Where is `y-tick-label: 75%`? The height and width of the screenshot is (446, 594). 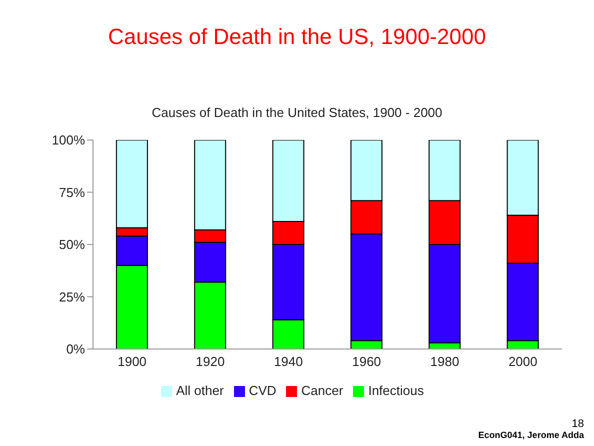 y-tick-label: 75% is located at coordinates (72, 192).